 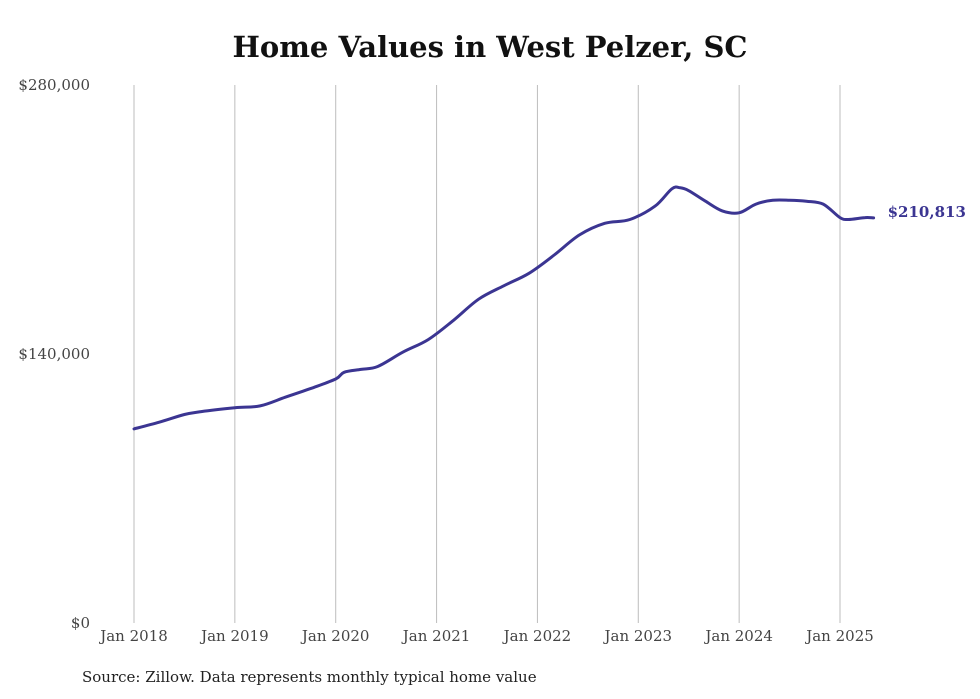 I want to click on end-value-label: $210,813, so click(x=927, y=212).